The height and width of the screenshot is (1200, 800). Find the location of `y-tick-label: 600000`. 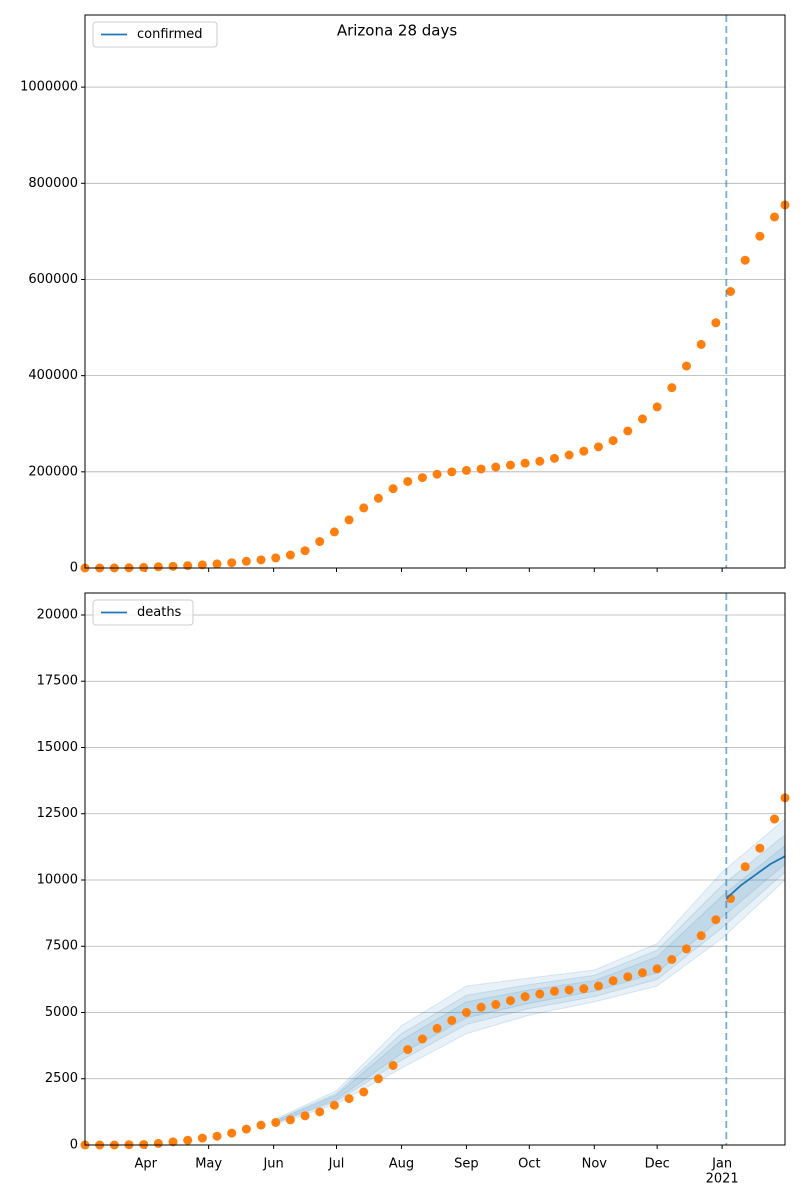

y-tick-label: 600000 is located at coordinates (53, 279).